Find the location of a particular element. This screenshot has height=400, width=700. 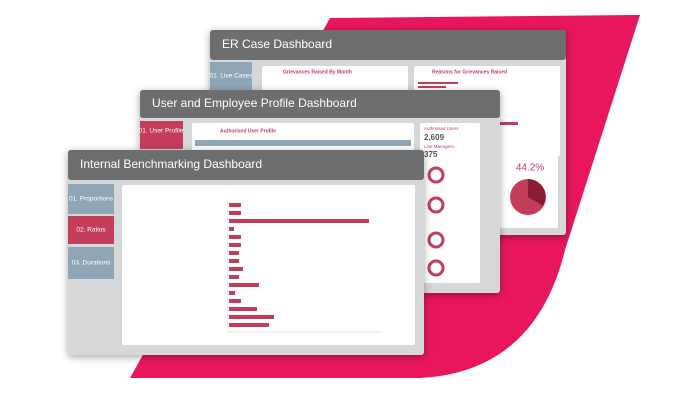

kpi-label: Line Managers is located at coordinates (439, 146).